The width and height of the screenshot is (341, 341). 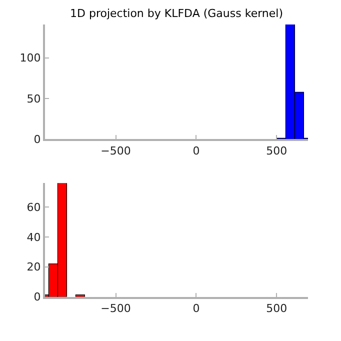 I want to click on y-tick-label: 40, so click(x=33, y=237).